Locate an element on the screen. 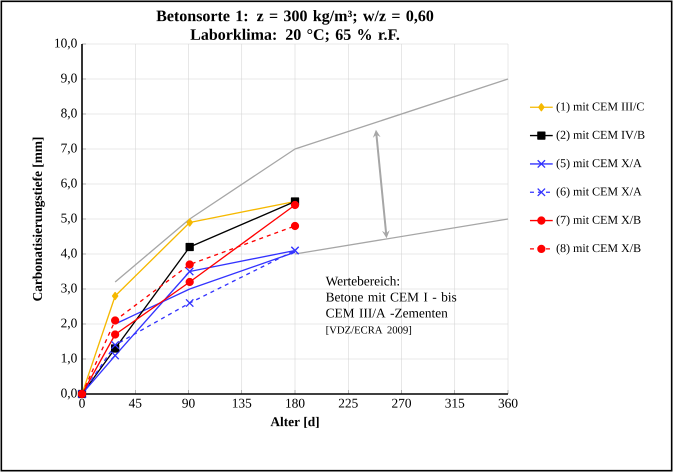 The image size is (673, 472). y-tick-label: 10,0 is located at coordinates (66, 44).